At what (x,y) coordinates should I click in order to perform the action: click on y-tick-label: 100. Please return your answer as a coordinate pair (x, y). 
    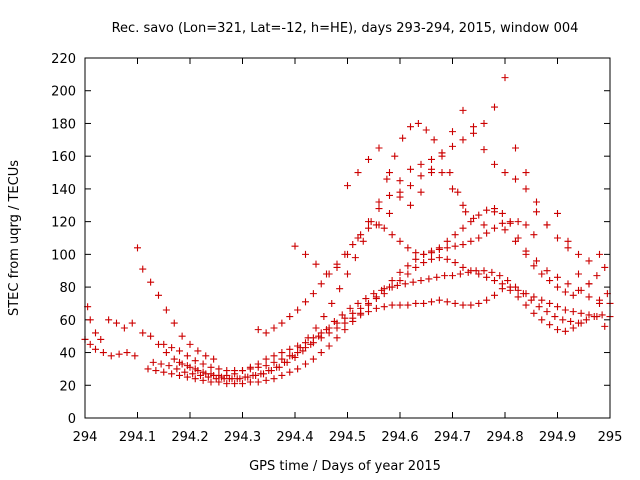
    Looking at the image, I should click on (63, 255).